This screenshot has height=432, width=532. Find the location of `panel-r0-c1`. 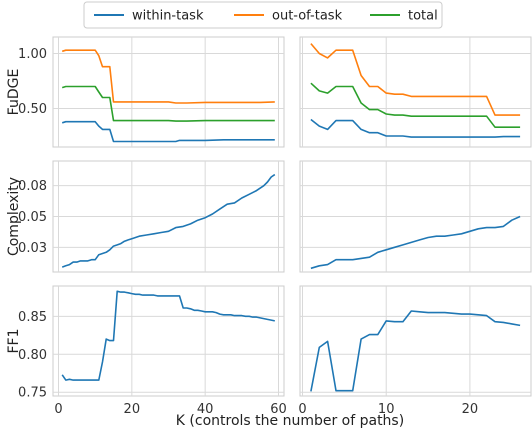

panel-r0-c1 is located at coordinates (415, 92).